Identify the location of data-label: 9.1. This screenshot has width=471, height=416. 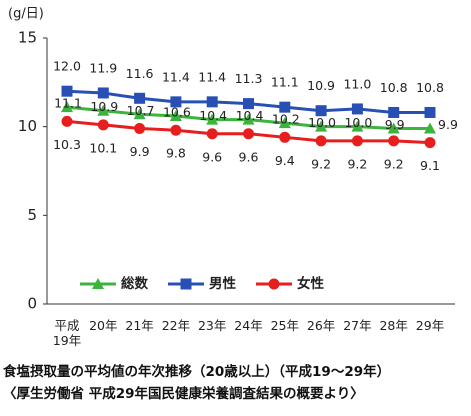
(430, 165).